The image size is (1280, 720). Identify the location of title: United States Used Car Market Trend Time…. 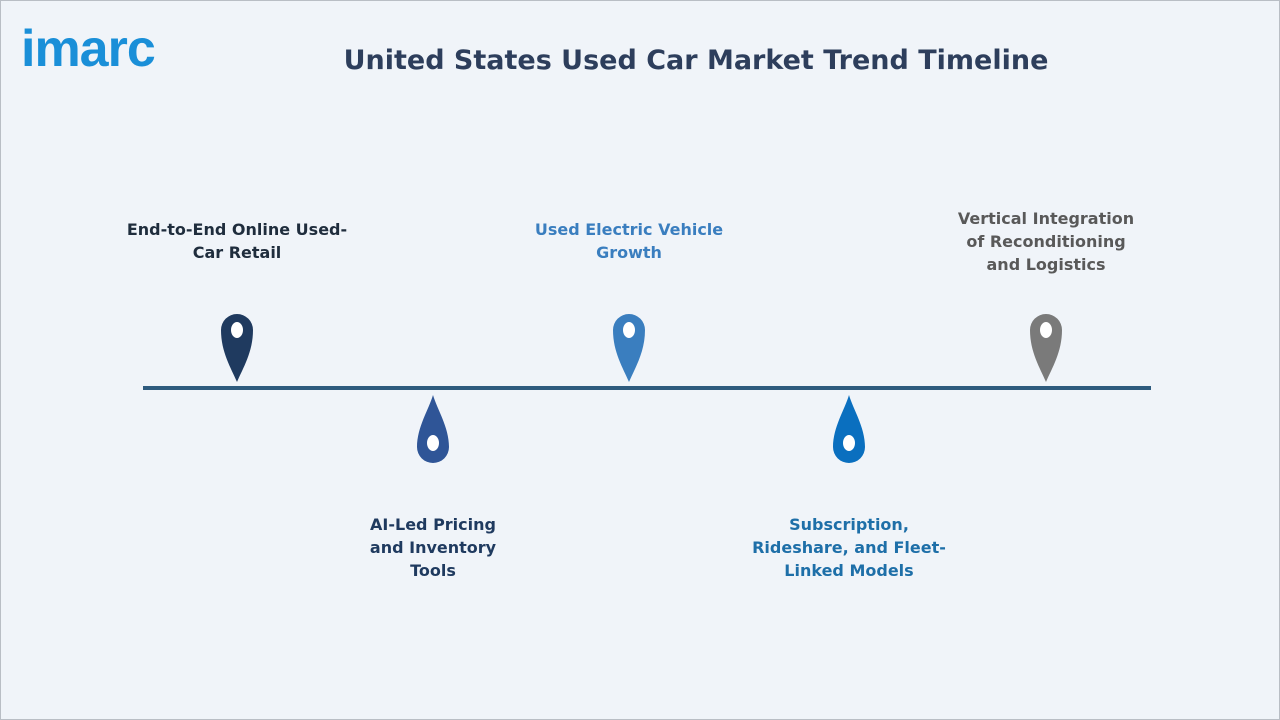
(696, 60).